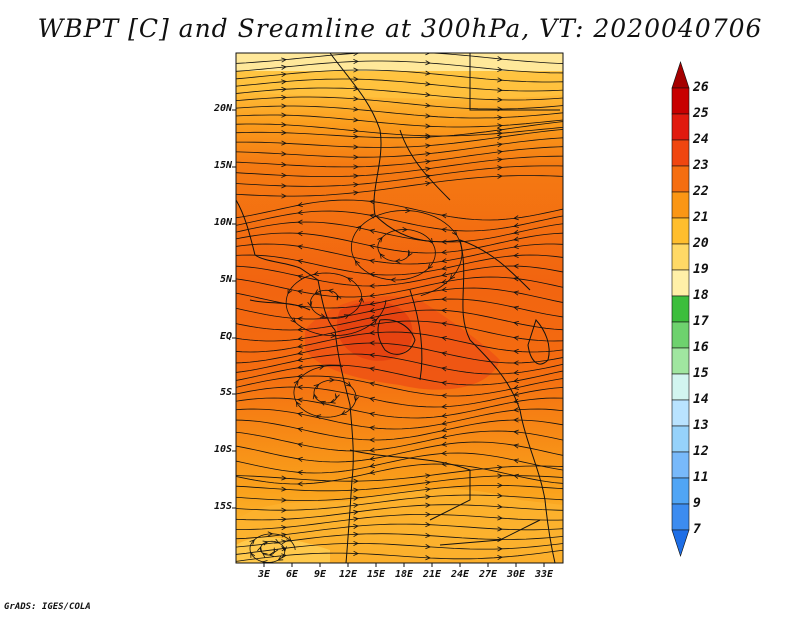  I want to click on colorbar-label: 17, so click(701, 321).